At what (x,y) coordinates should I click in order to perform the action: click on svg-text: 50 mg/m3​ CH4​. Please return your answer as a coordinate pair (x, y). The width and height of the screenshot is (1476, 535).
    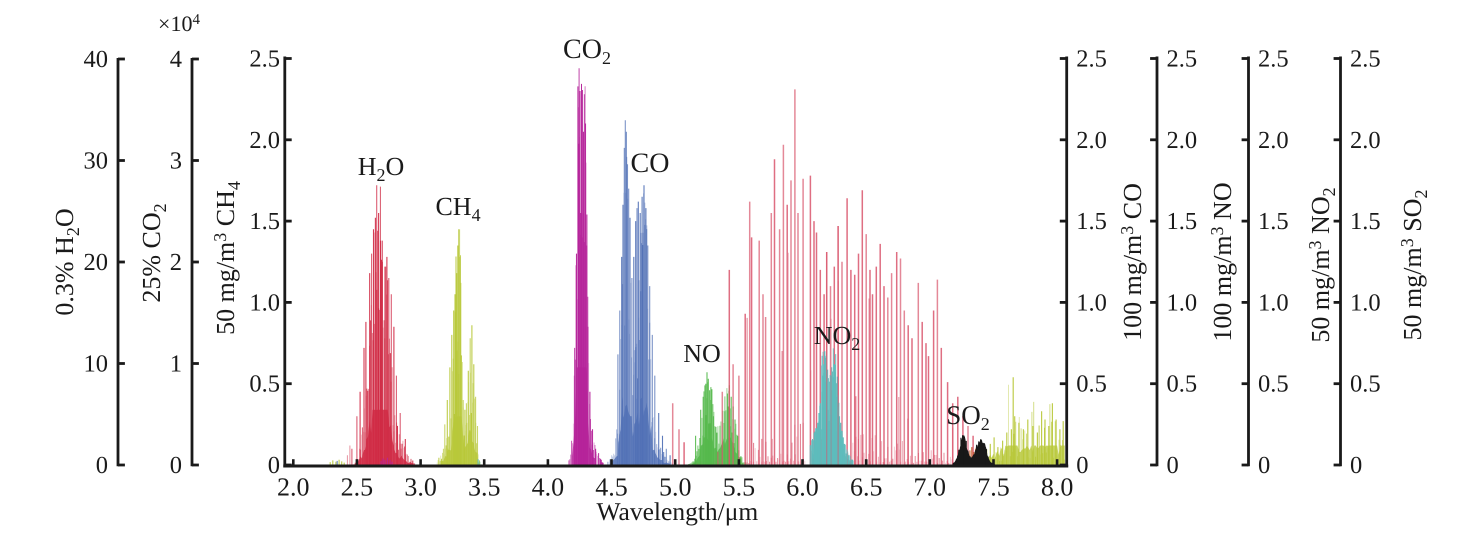
    Looking at the image, I should click on (227, 258).